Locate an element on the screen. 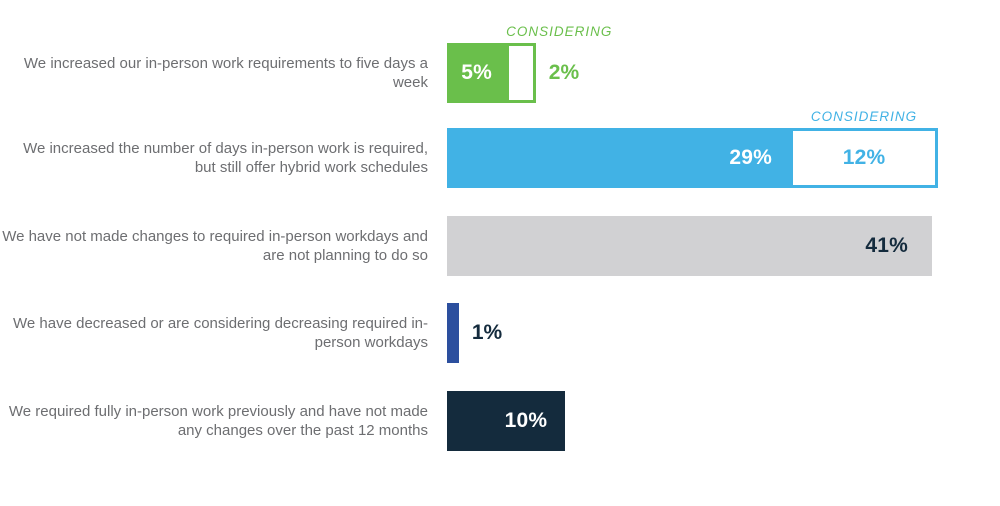 The image size is (1000, 506). value-label: 1% is located at coordinates (487, 332).